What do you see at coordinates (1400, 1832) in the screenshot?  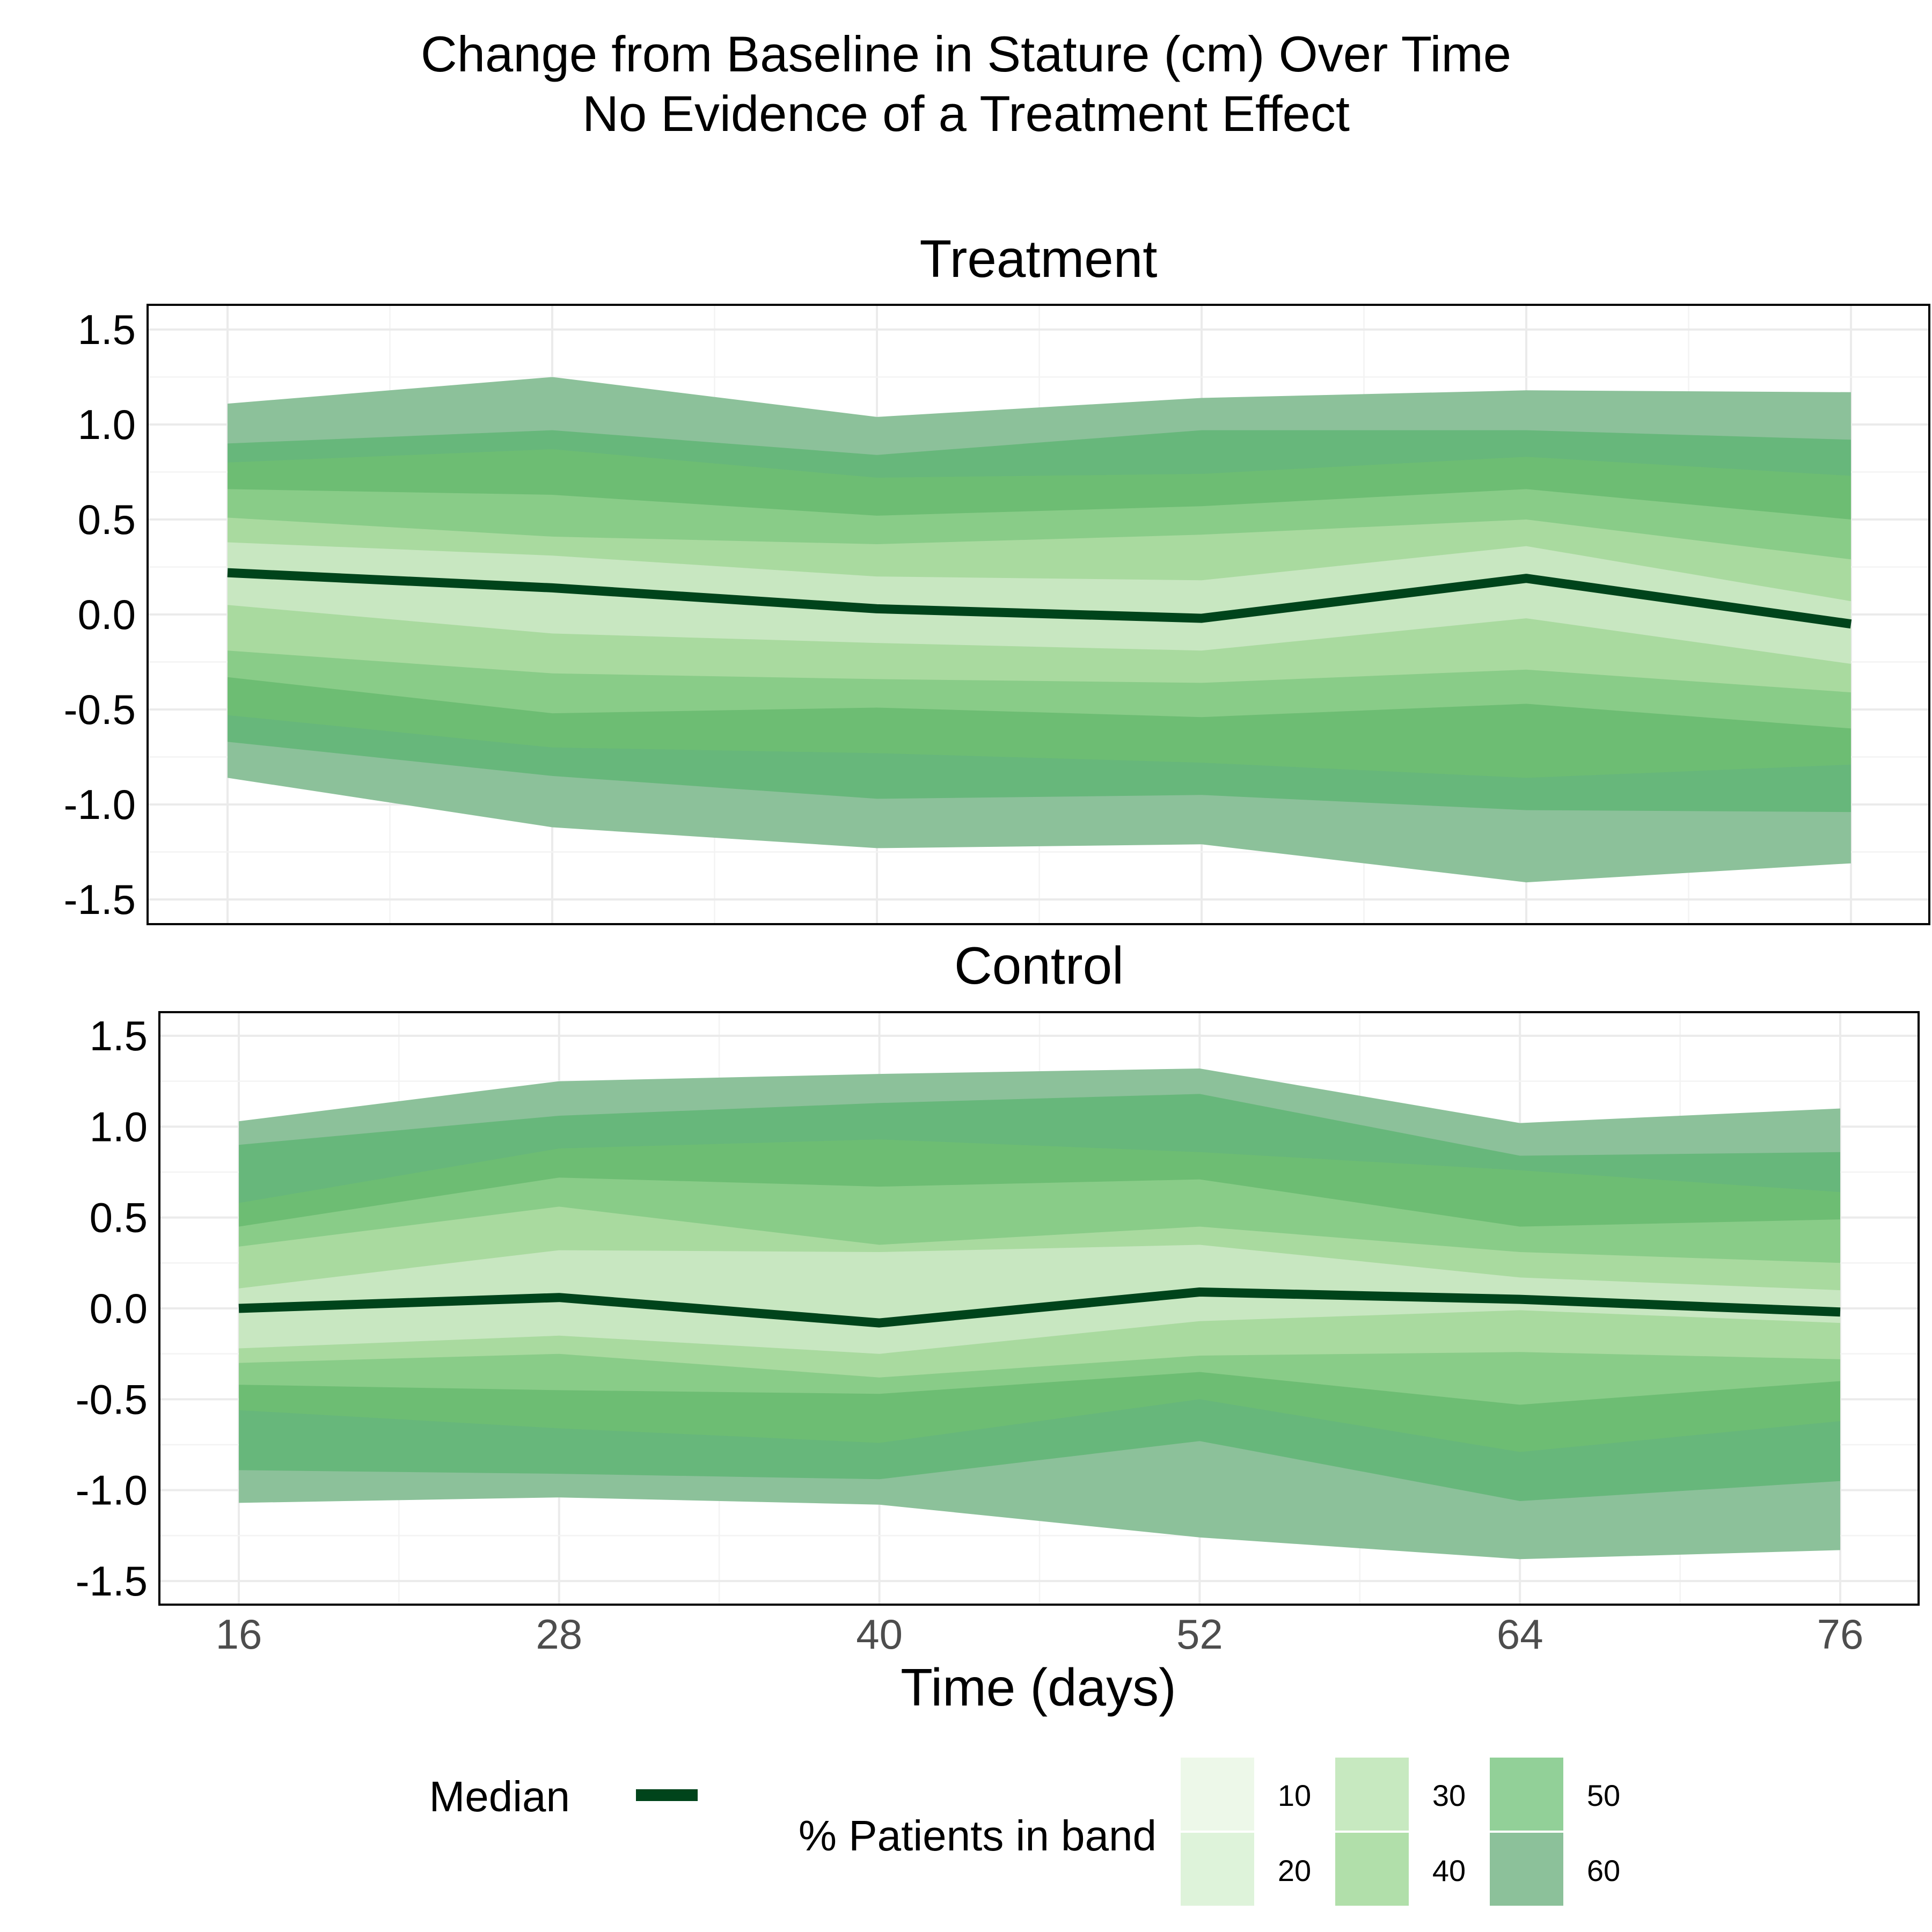 I see `legend-band-keys: 10 20 30 40 50 60` at bounding box center [1400, 1832].